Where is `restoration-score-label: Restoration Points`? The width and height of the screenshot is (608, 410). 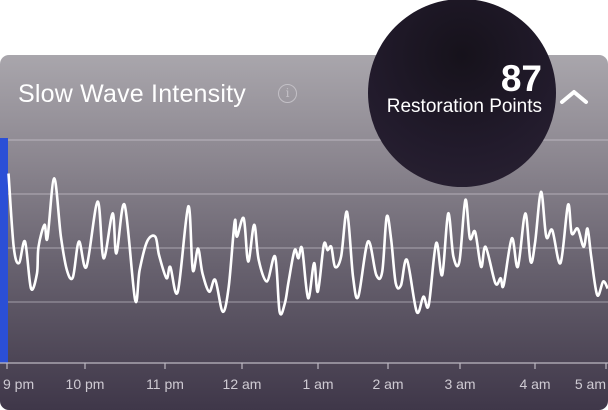
restoration-score-label: Restoration Points is located at coordinates (464, 106).